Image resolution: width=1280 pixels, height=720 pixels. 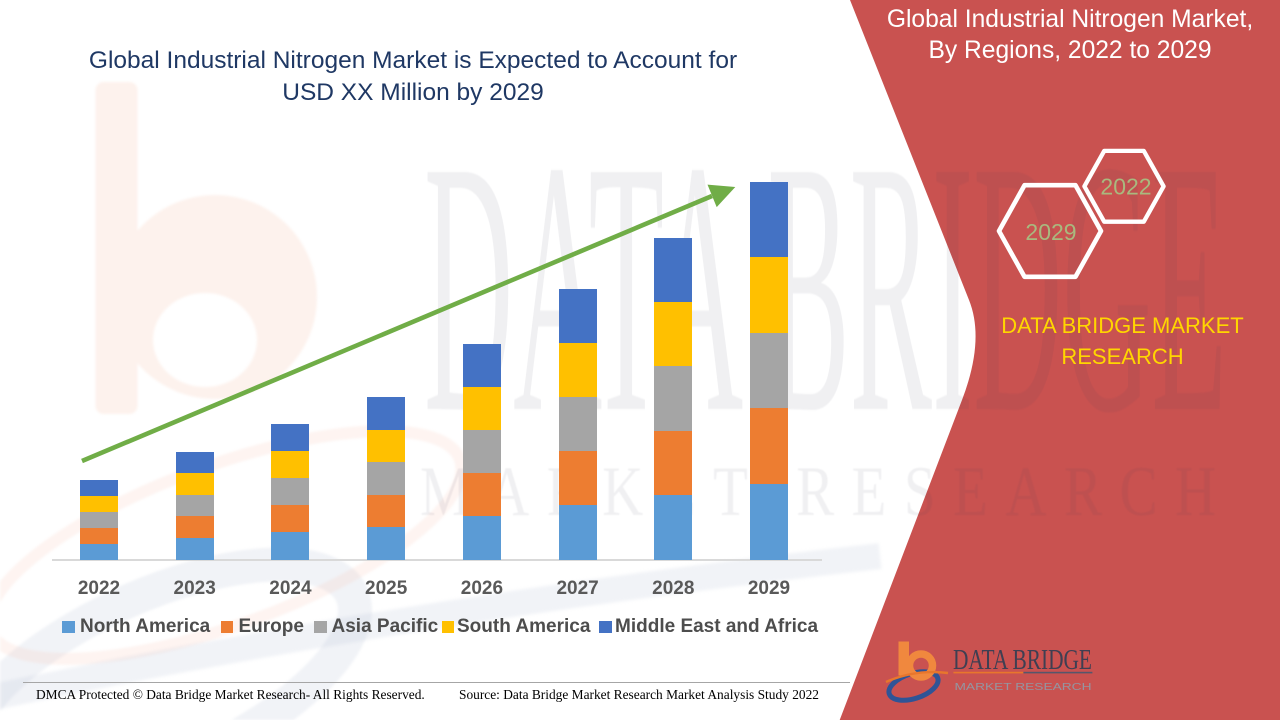 I want to click on svg-text: 2022, so click(x=1125, y=186).